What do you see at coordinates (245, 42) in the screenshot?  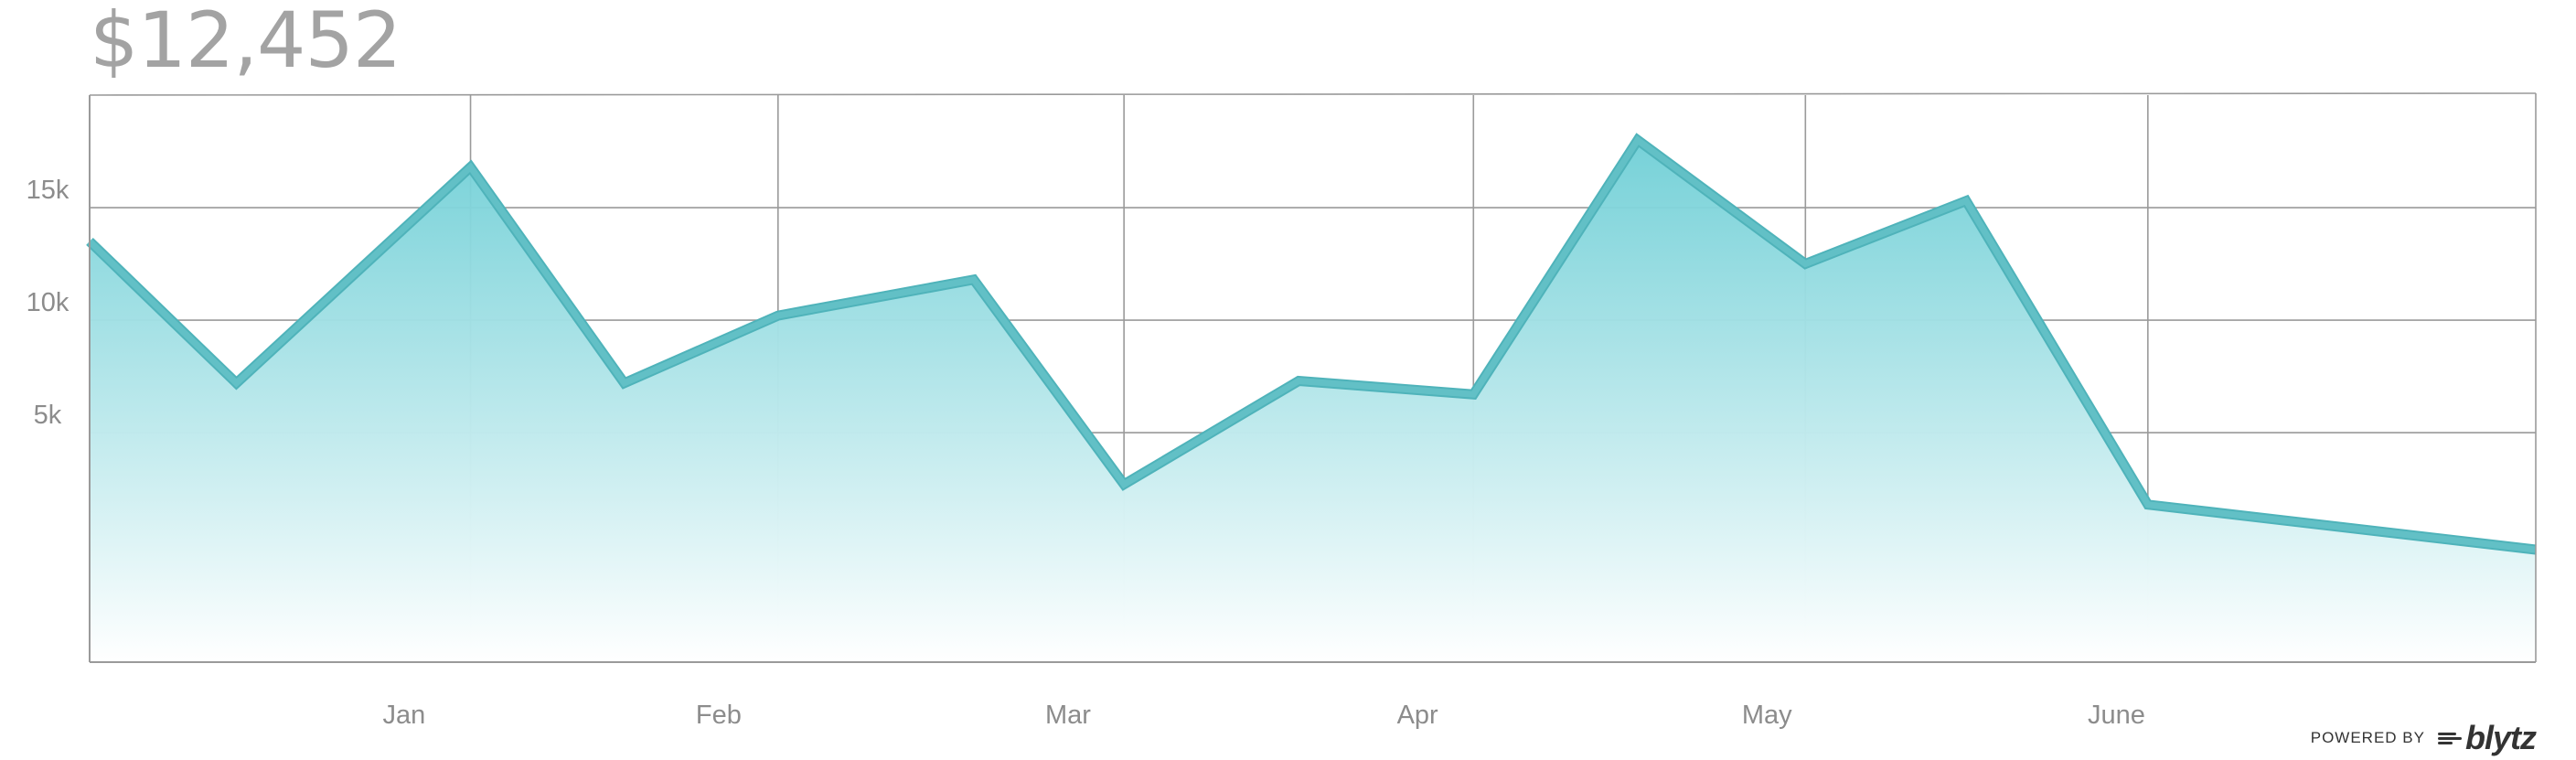 I see `headline-value: $12,452` at bounding box center [245, 42].